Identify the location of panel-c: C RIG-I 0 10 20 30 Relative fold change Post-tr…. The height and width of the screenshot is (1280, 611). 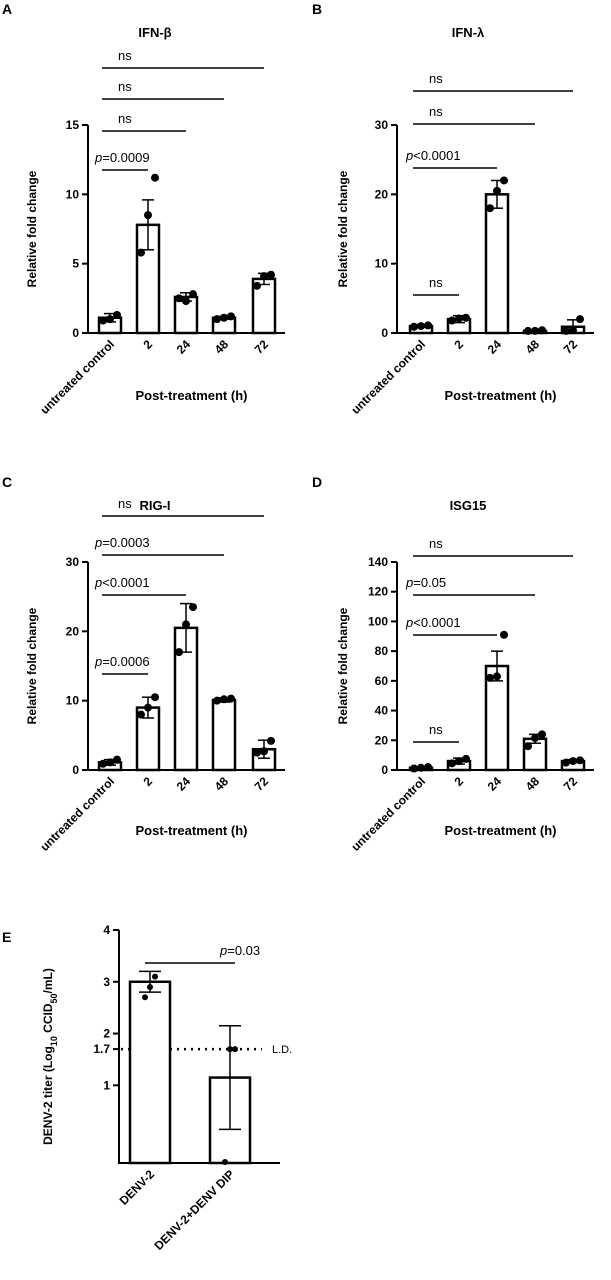
(143, 664).